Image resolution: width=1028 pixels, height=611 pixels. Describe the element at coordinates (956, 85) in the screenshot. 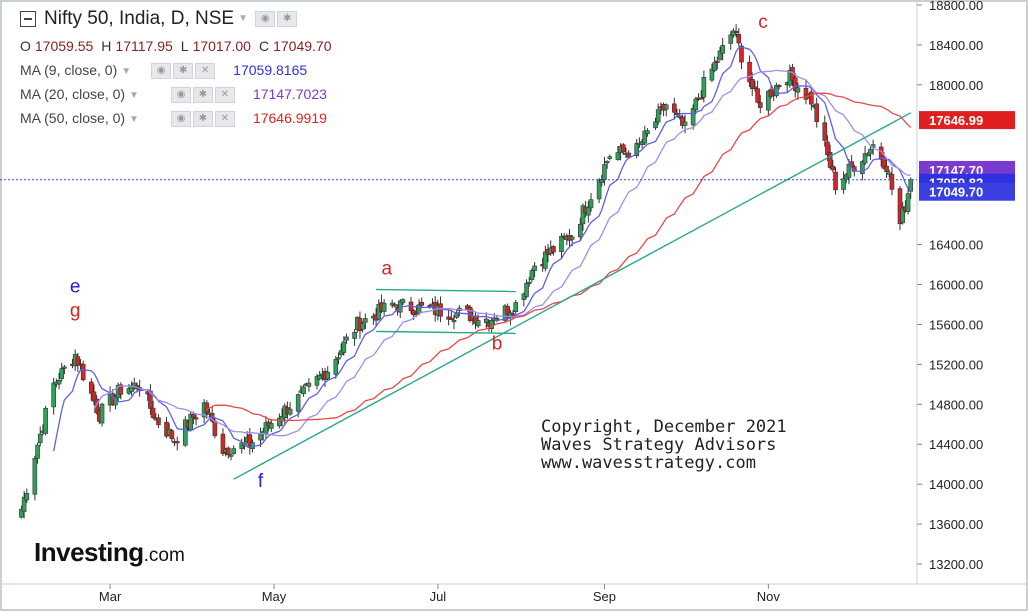

I see `y-tick-label: 18000.00` at that location.